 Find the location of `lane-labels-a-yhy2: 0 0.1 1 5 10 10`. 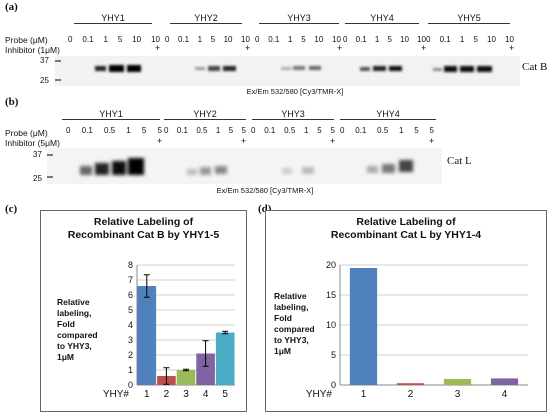

lane-labels-a-yhy2: 0 0.1 1 5 10 10 is located at coordinates (207, 39).